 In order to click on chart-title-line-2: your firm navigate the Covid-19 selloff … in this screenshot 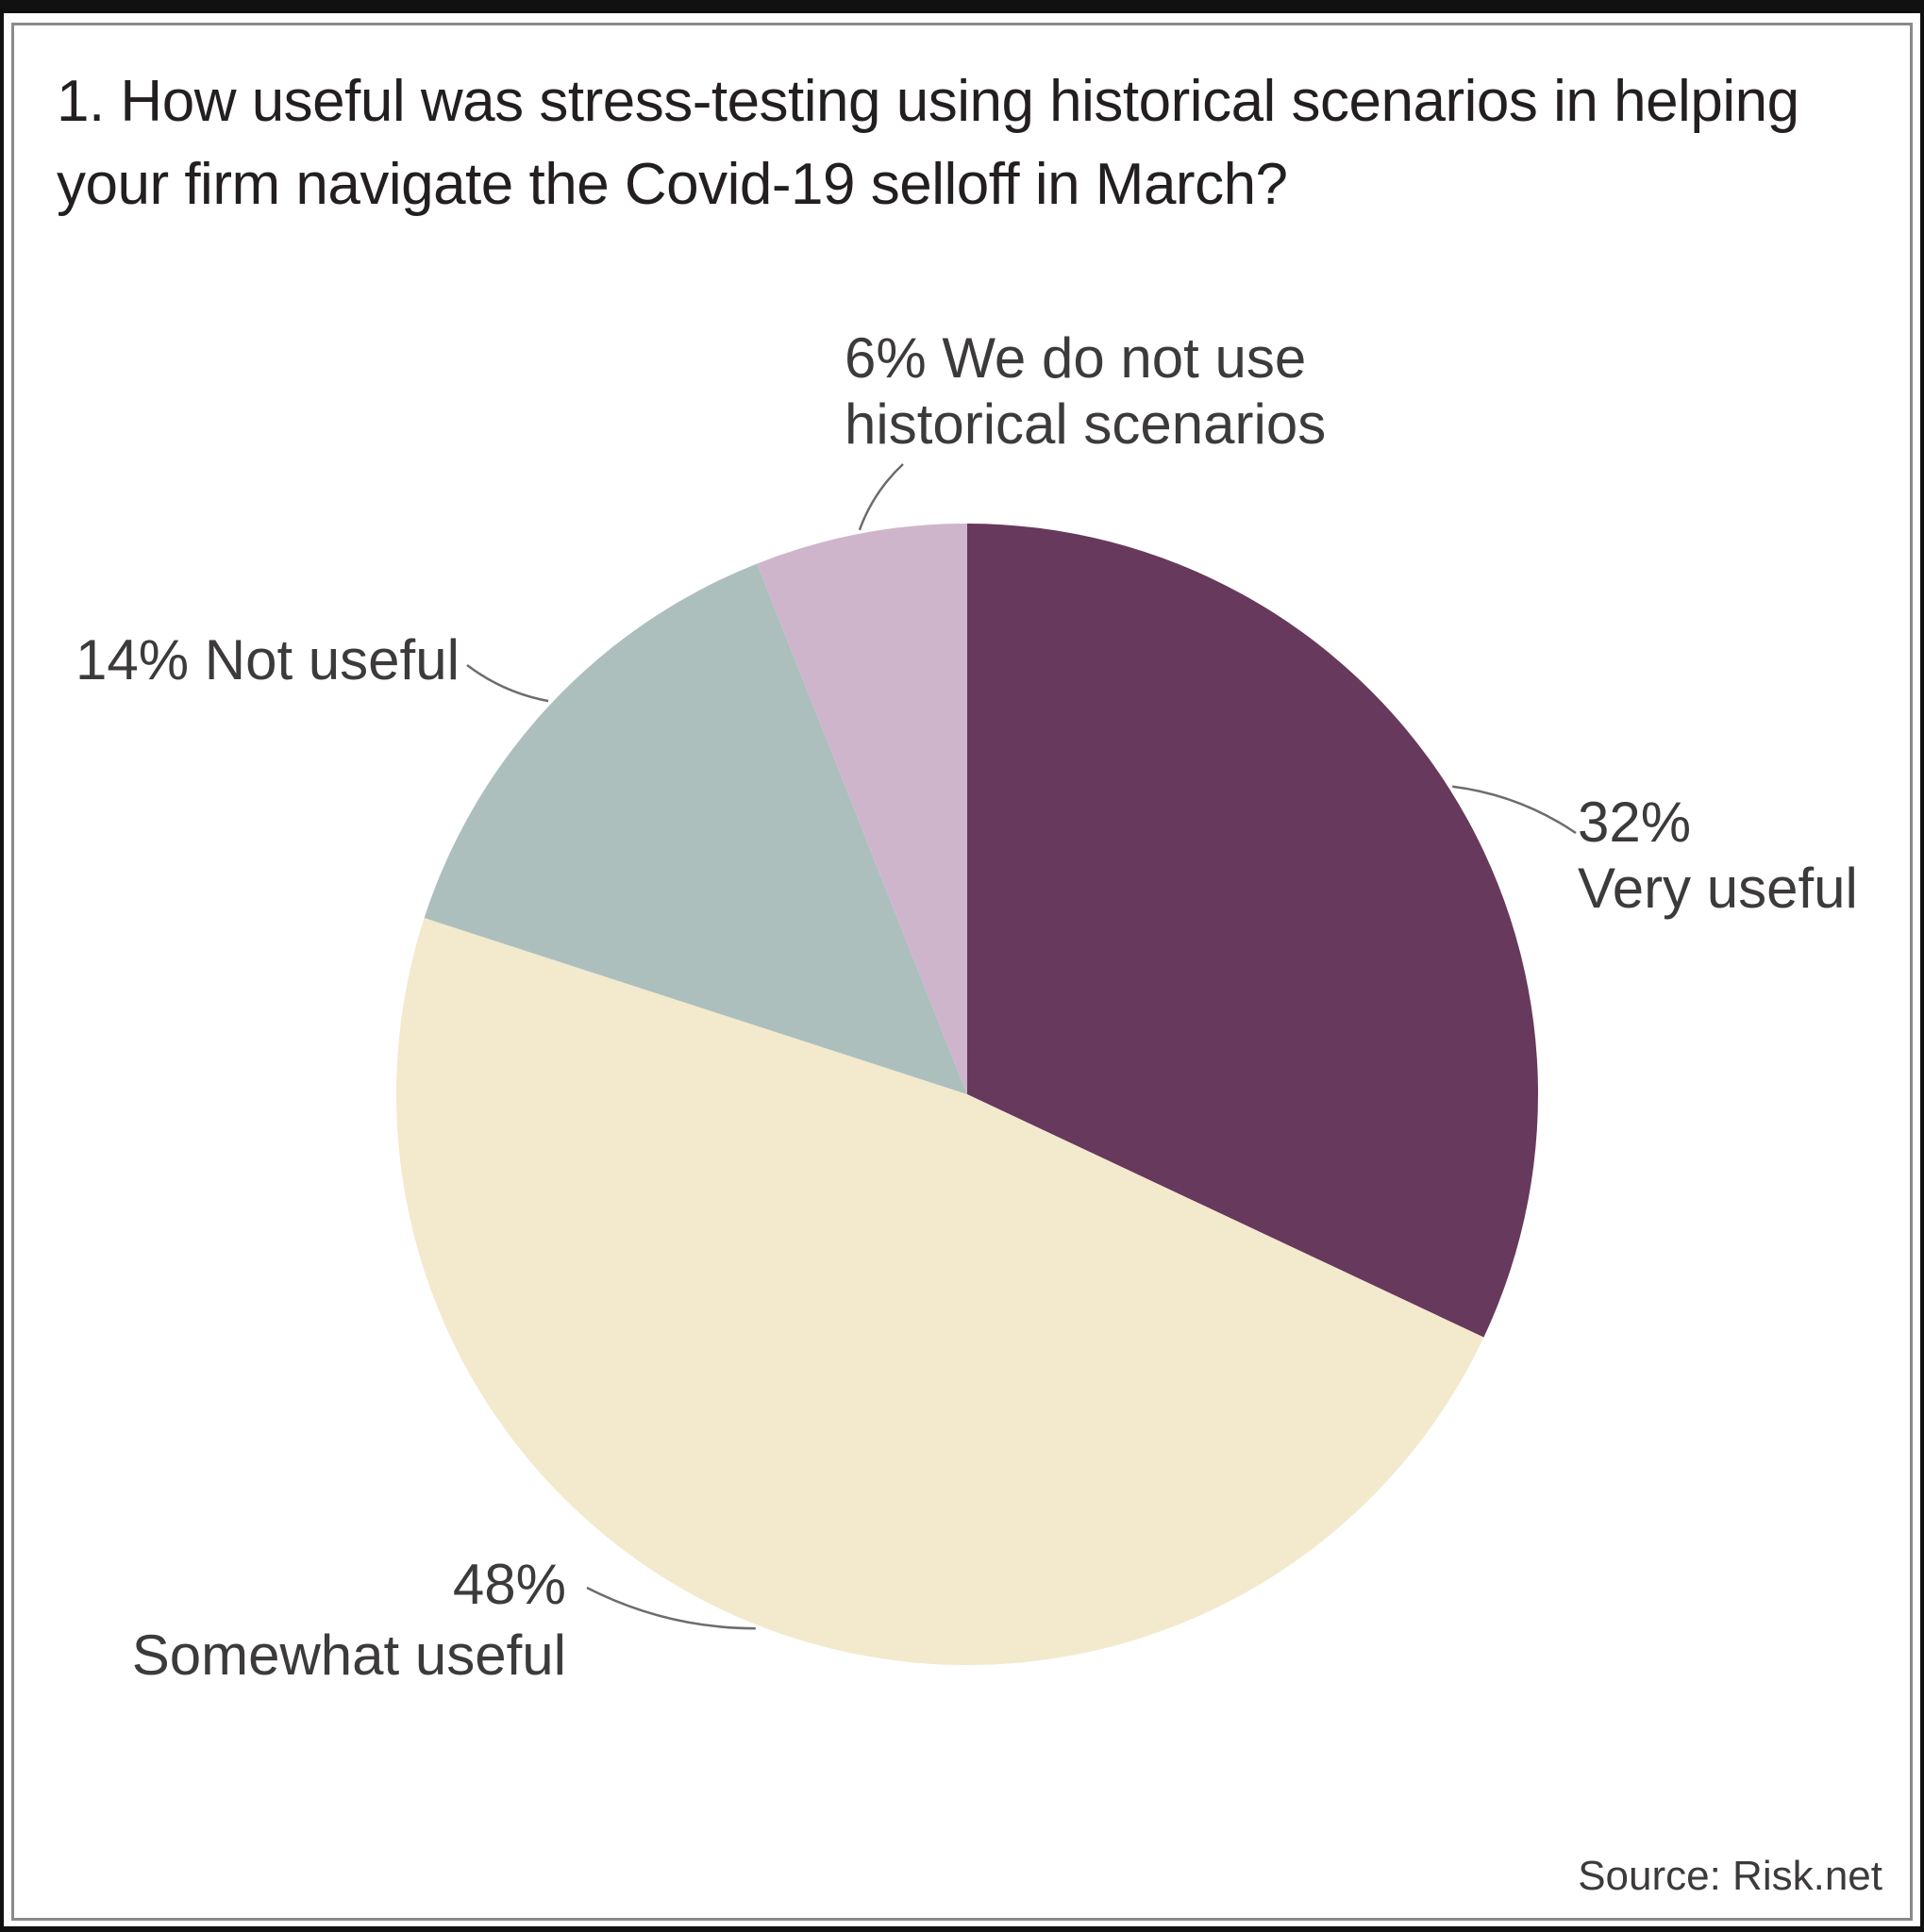, I will do `click(672, 185)`.